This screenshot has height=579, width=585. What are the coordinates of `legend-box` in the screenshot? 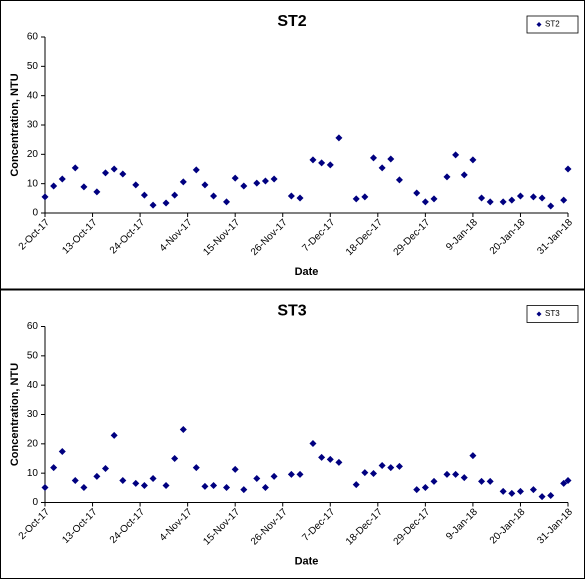 It's located at (552, 24).